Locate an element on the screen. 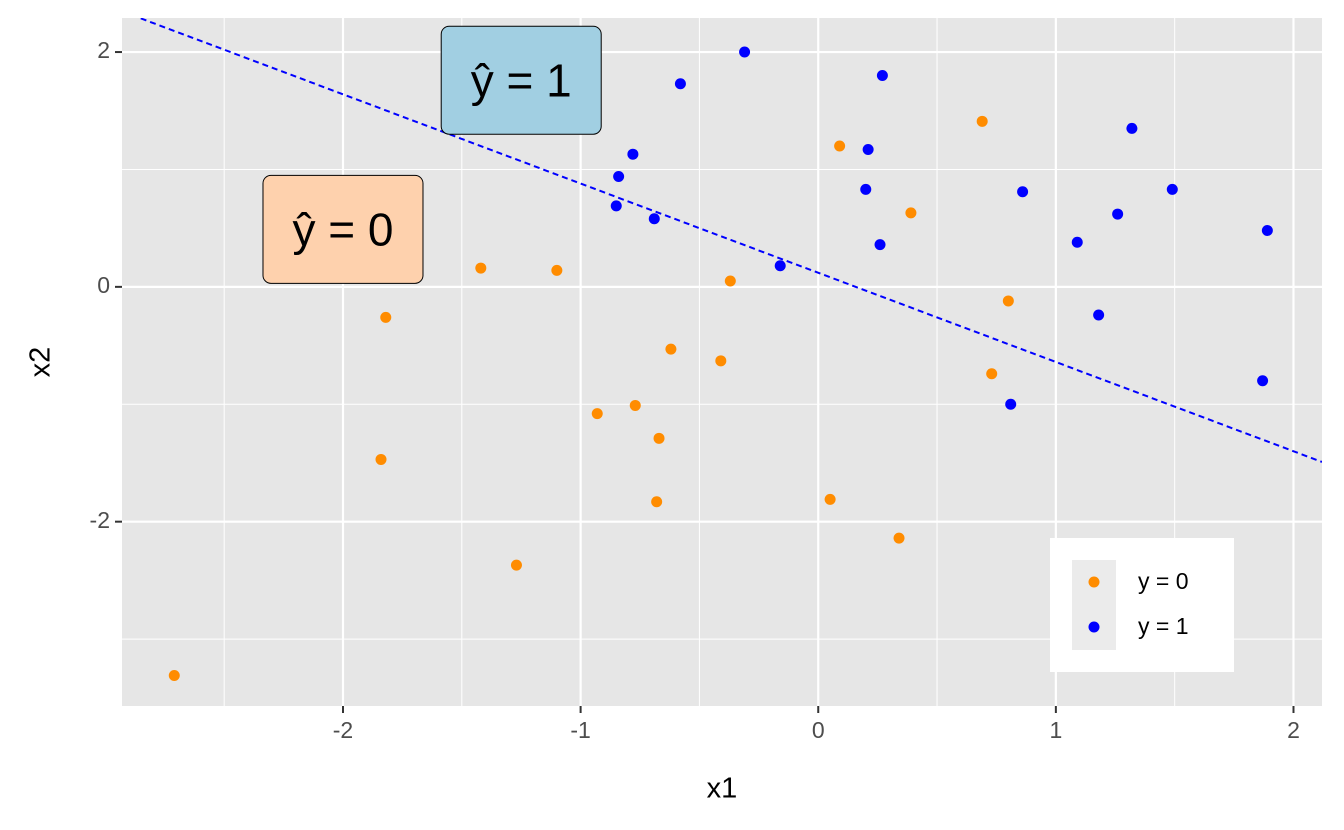 The width and height of the screenshot is (1344, 830). x-tick-label: 0 is located at coordinates (818, 730).